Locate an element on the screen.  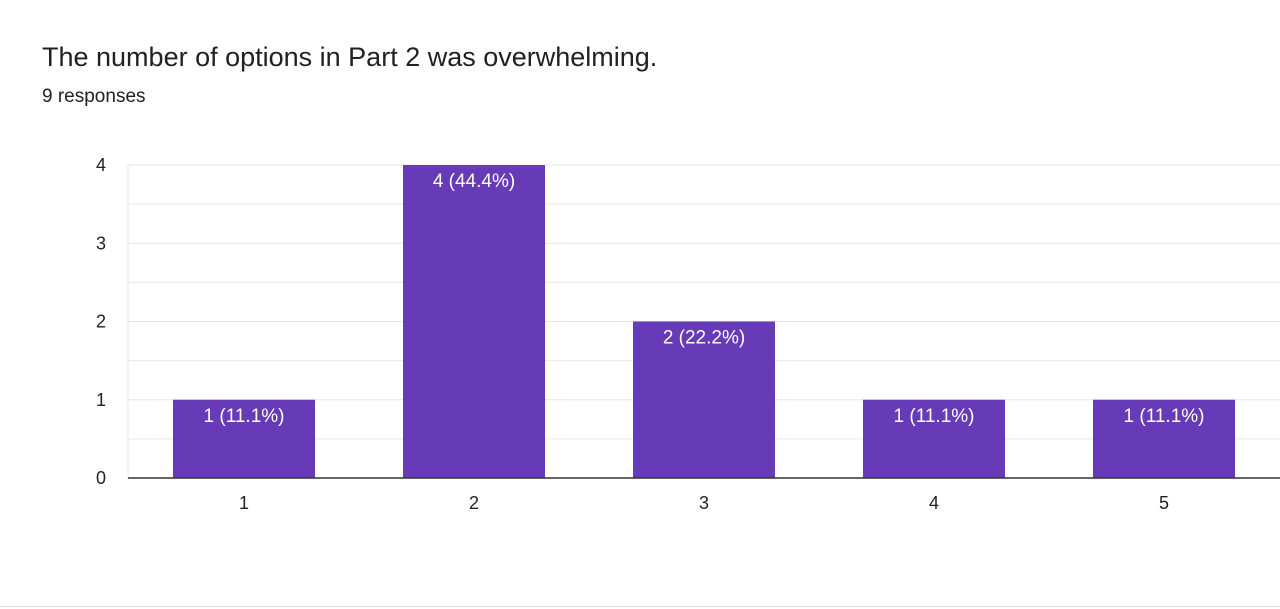
bar-data-label: 2 (22.2%) is located at coordinates (704, 338).